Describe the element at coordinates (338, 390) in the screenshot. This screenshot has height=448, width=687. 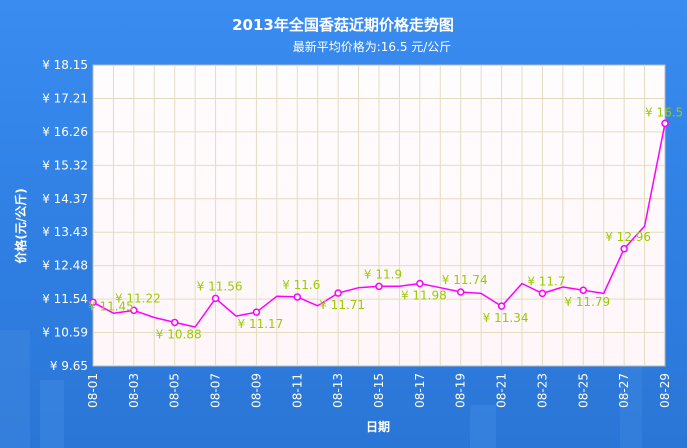
I see `x-tick-label: 08-13` at that location.